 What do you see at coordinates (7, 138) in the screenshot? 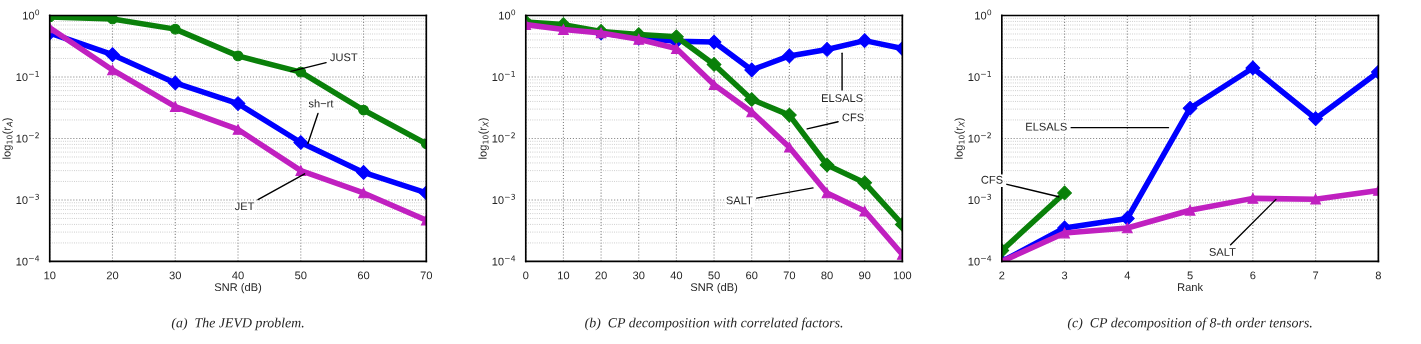
I see `y-axis-title: log$_{10}$(r$_{A}$)` at bounding box center [7, 138].